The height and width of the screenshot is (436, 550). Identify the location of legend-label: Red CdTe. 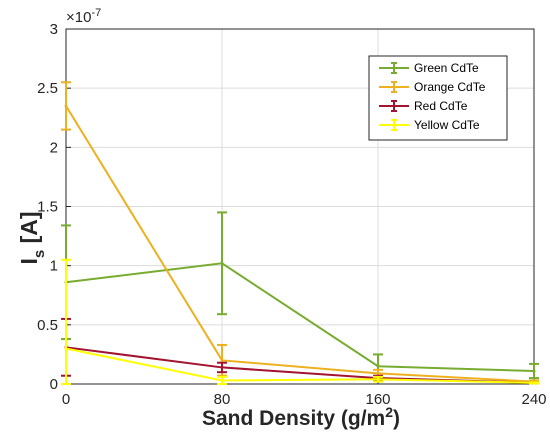
(441, 106).